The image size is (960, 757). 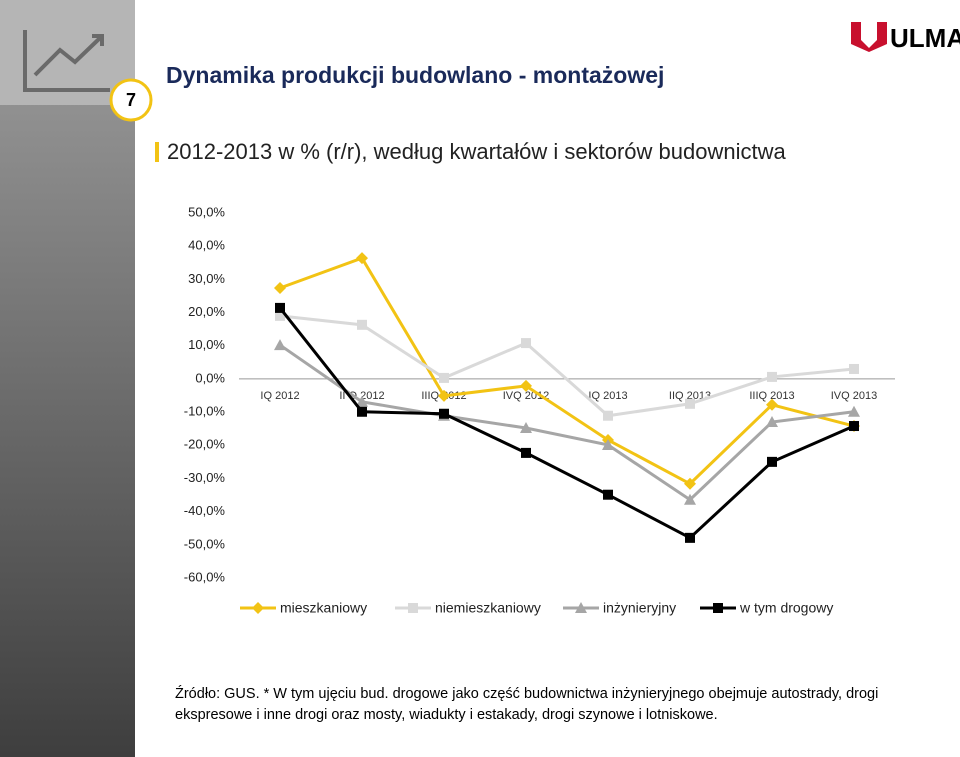 What do you see at coordinates (323, 608) in the screenshot?
I see `legend-label: mieszkaniowy` at bounding box center [323, 608].